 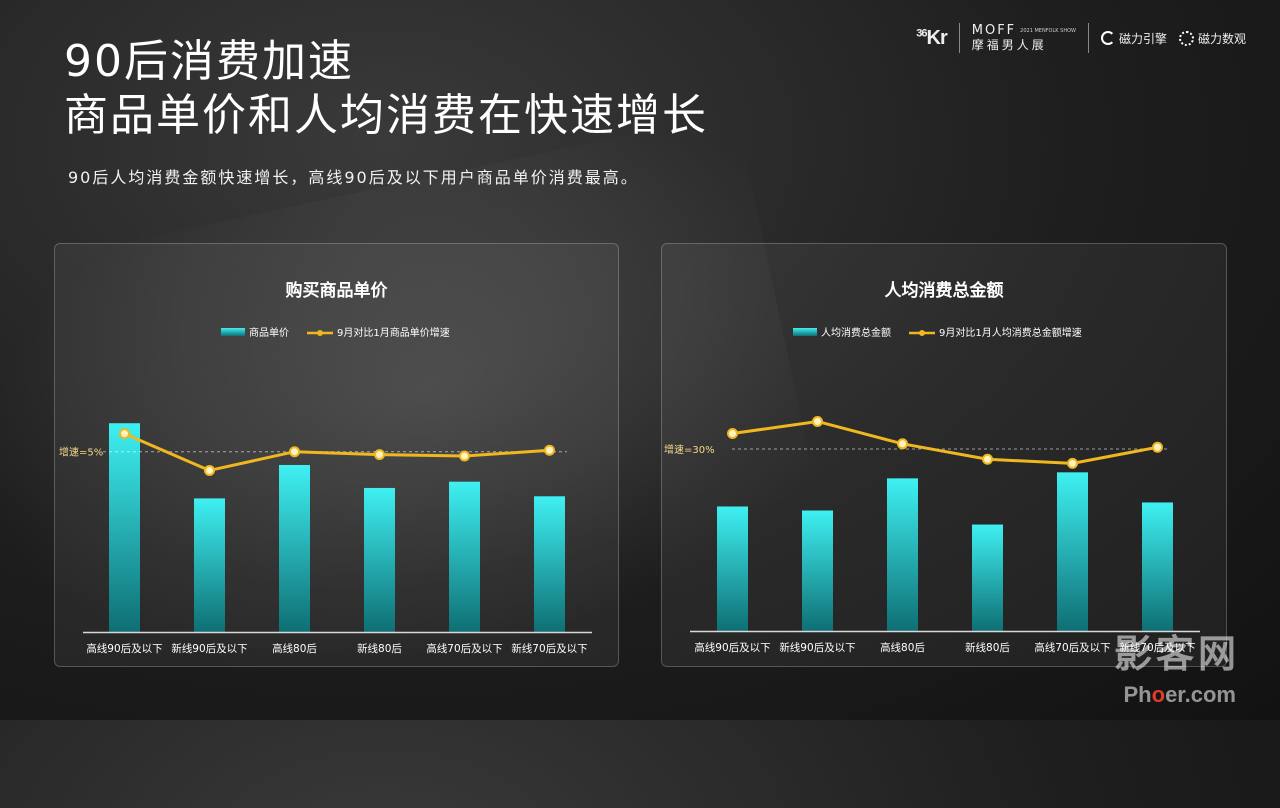 I want to click on logo-cili-engine: 磁力引擎, so click(x=1133, y=38).